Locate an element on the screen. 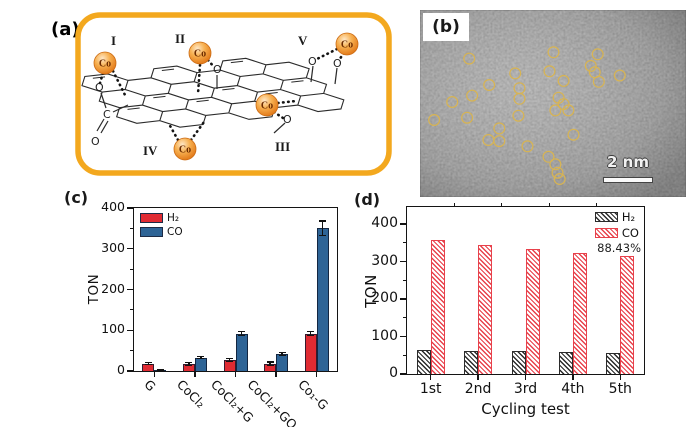  legend-item-CO: CO is located at coordinates (616, 233).